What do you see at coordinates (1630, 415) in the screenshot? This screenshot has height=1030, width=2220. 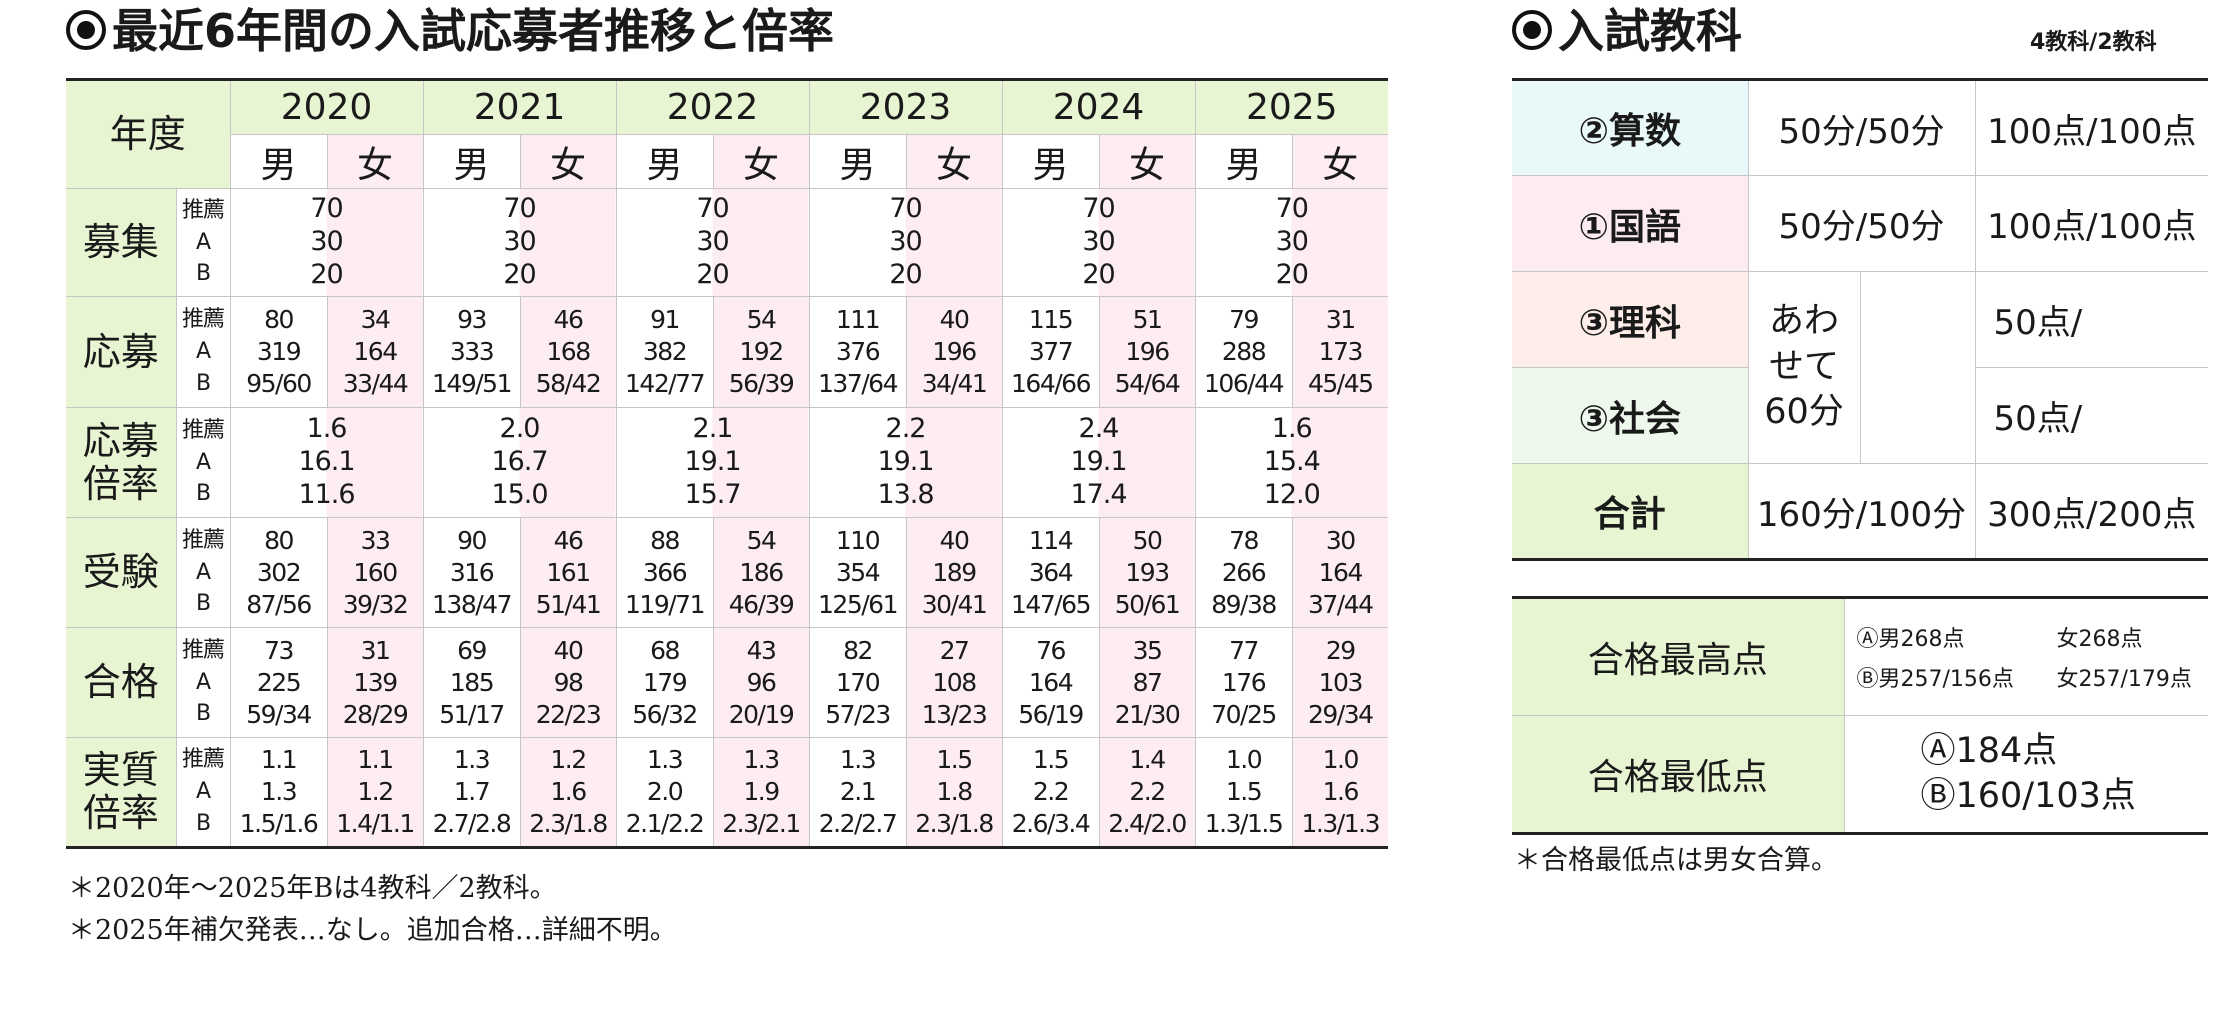 I see `subject-name: ③社会` at bounding box center [1630, 415].